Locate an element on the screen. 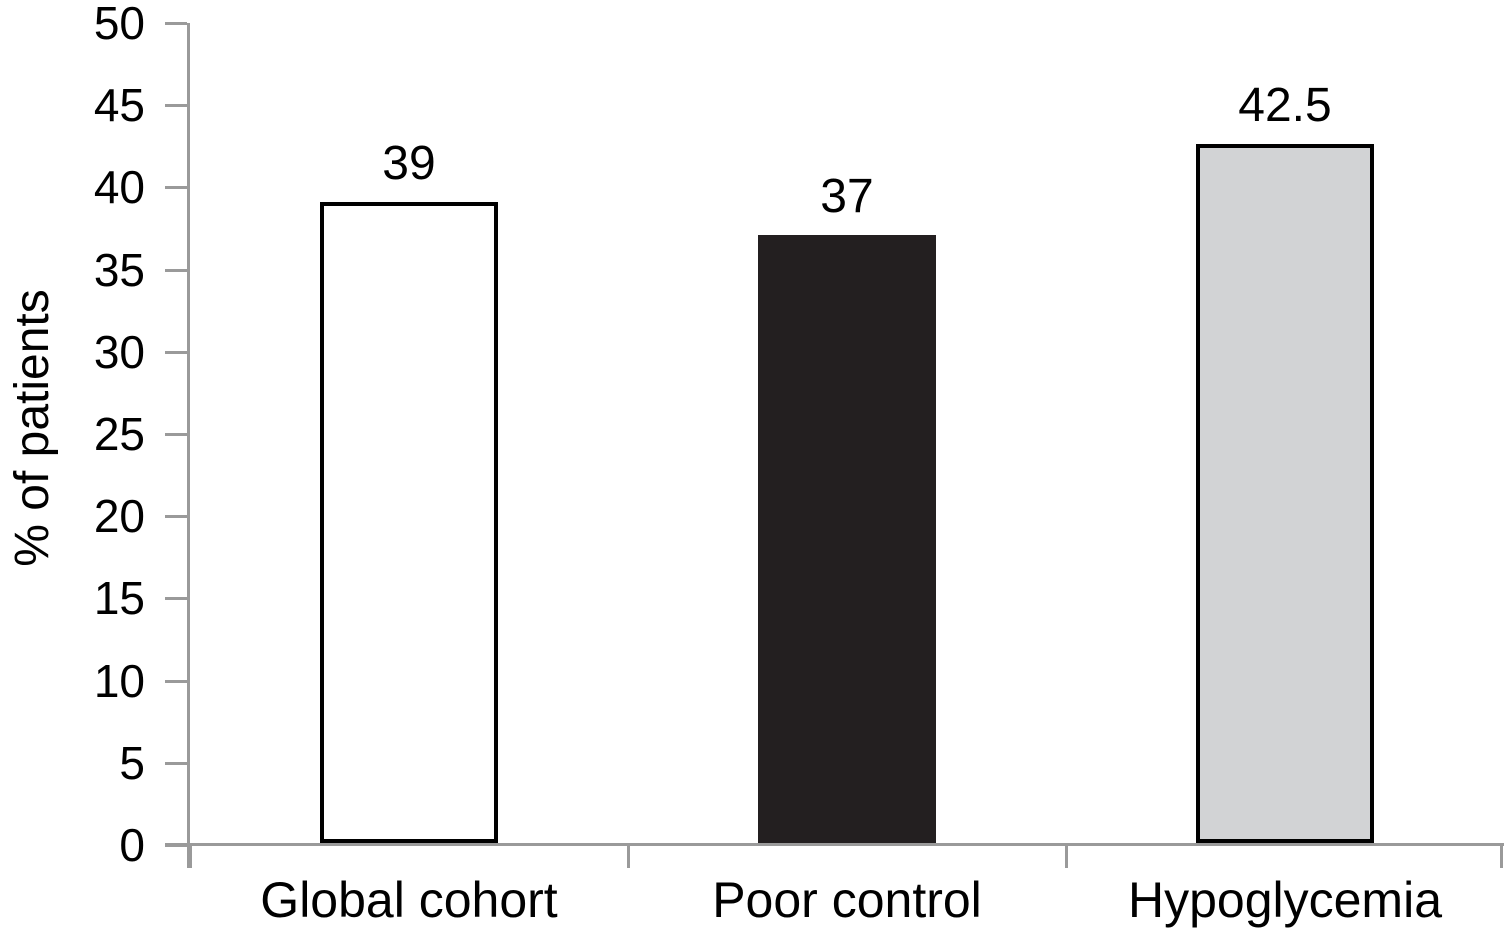 Image resolution: width=1504 pixels, height=929 pixels. y-tick-label: 0 is located at coordinates (132, 845).